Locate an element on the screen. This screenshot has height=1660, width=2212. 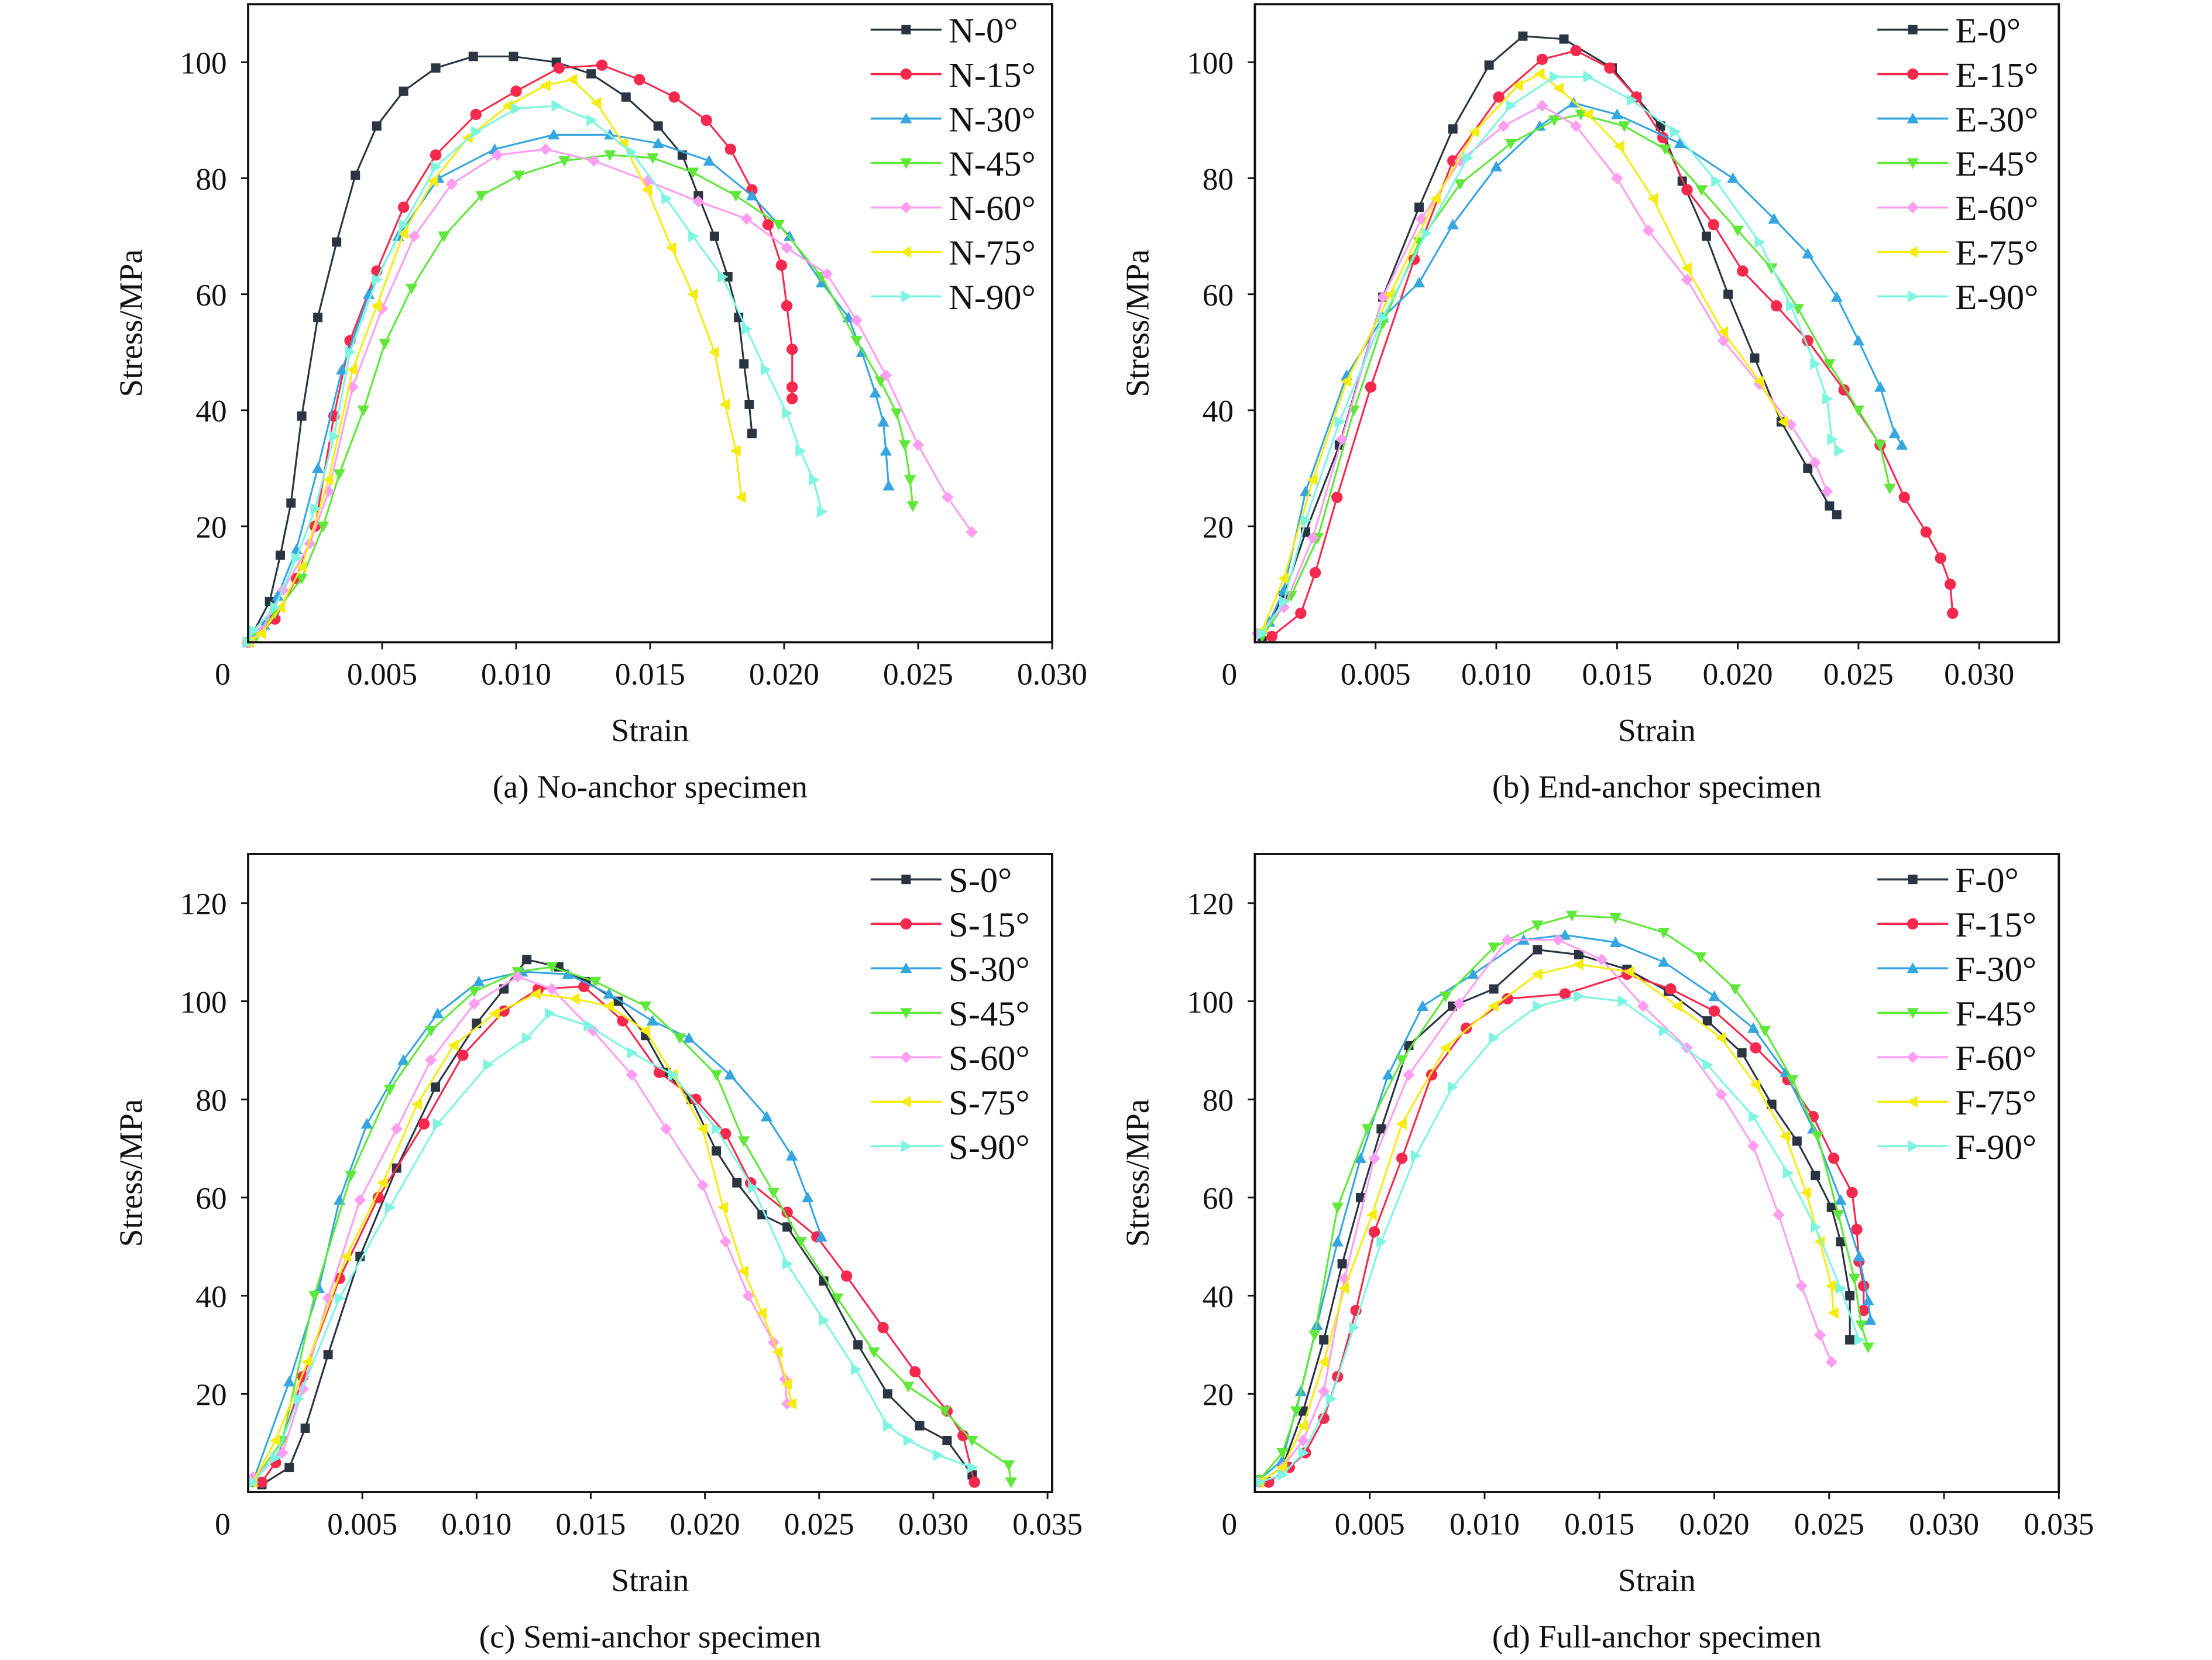
y-tick-label: 120 is located at coordinates (203, 904).